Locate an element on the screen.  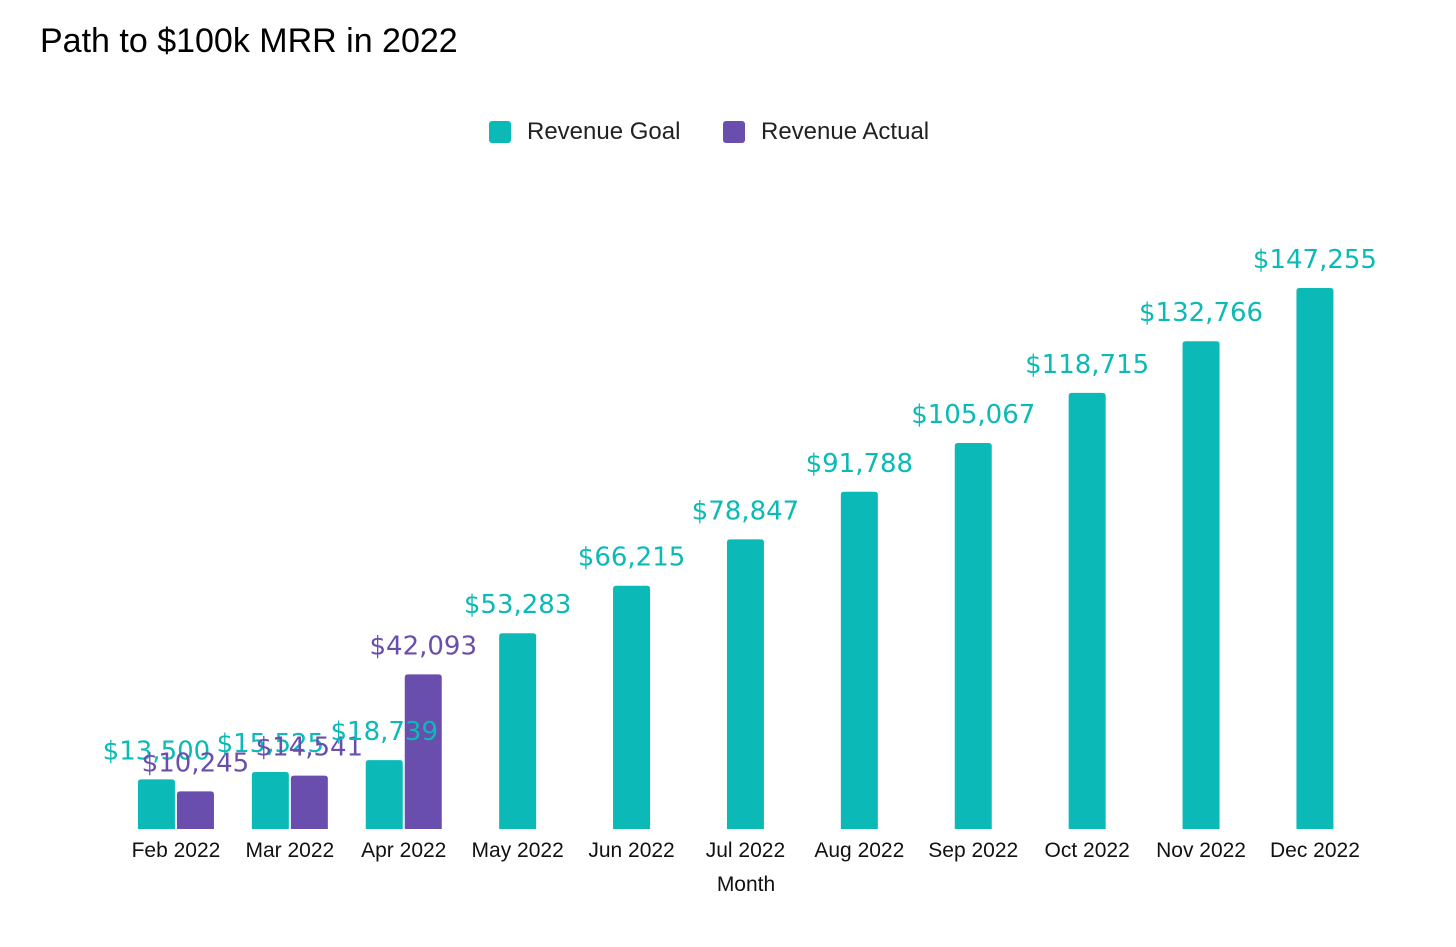
legend-swatch-revenue-goal is located at coordinates (500, 132).